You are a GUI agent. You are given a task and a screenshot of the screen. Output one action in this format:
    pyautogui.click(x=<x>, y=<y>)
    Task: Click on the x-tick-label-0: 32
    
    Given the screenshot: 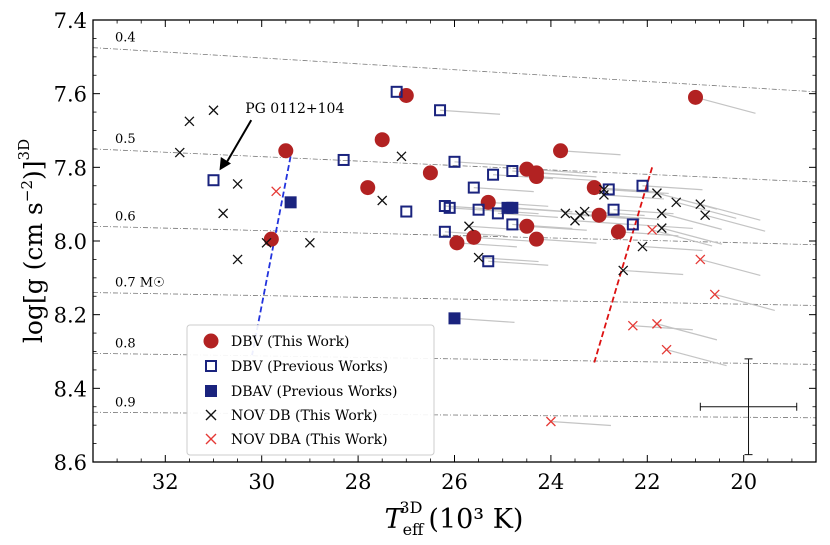 What is the action you would take?
    pyautogui.click(x=165, y=482)
    